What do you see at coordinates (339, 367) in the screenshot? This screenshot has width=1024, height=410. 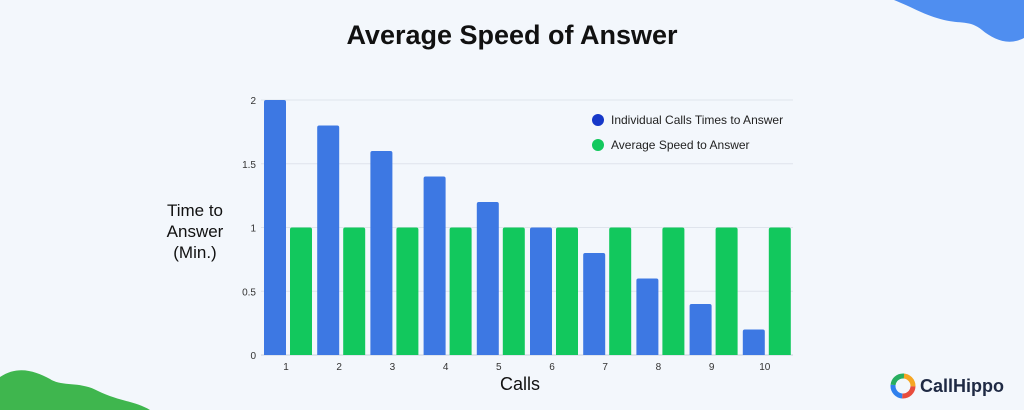 I see `x-tick-label: 2` at bounding box center [339, 367].